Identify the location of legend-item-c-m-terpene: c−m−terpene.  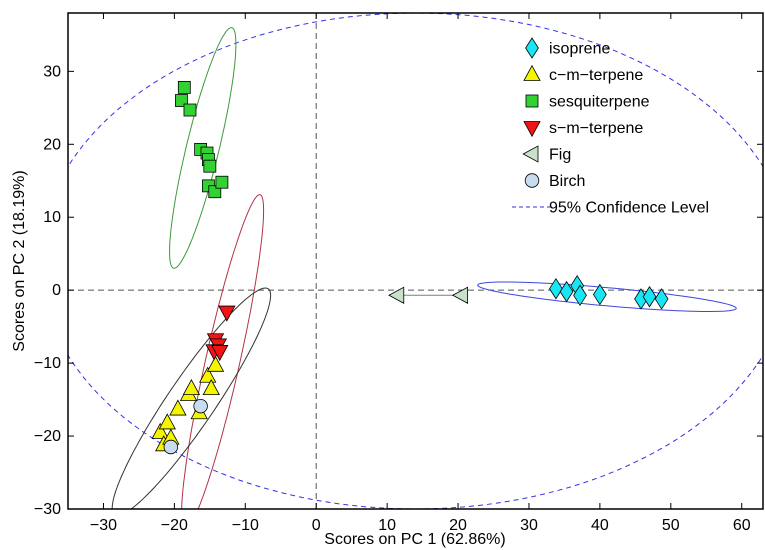
(583, 74).